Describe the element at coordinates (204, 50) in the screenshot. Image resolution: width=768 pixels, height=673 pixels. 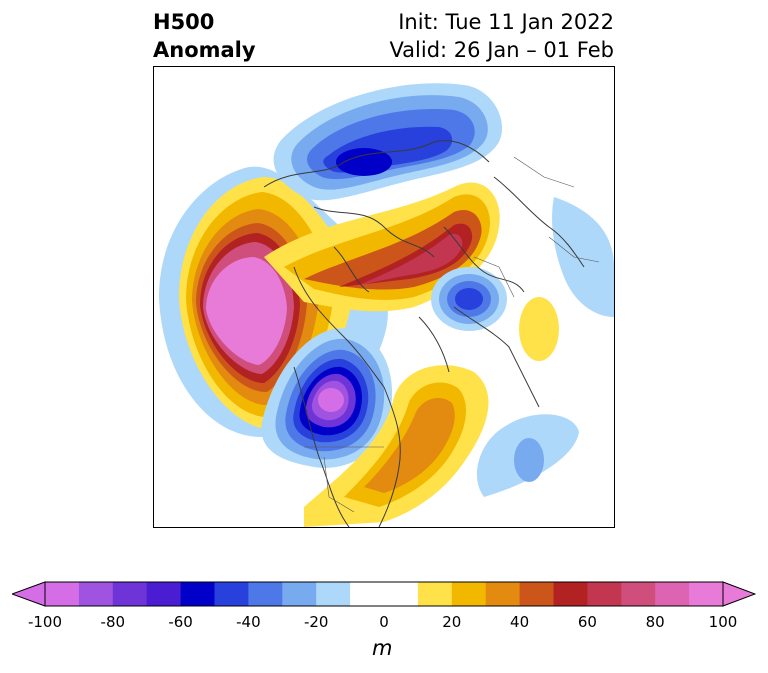
I see `title-line-2: Anomaly` at that location.